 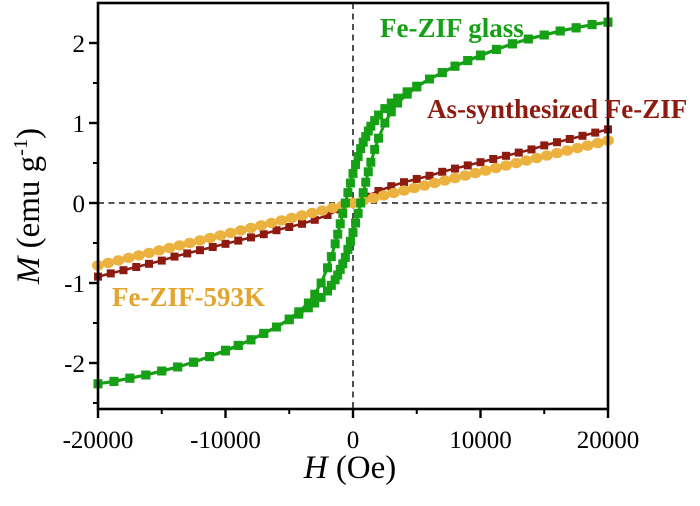 I want to click on y-axis-unit-close: ), so click(x=29, y=133).